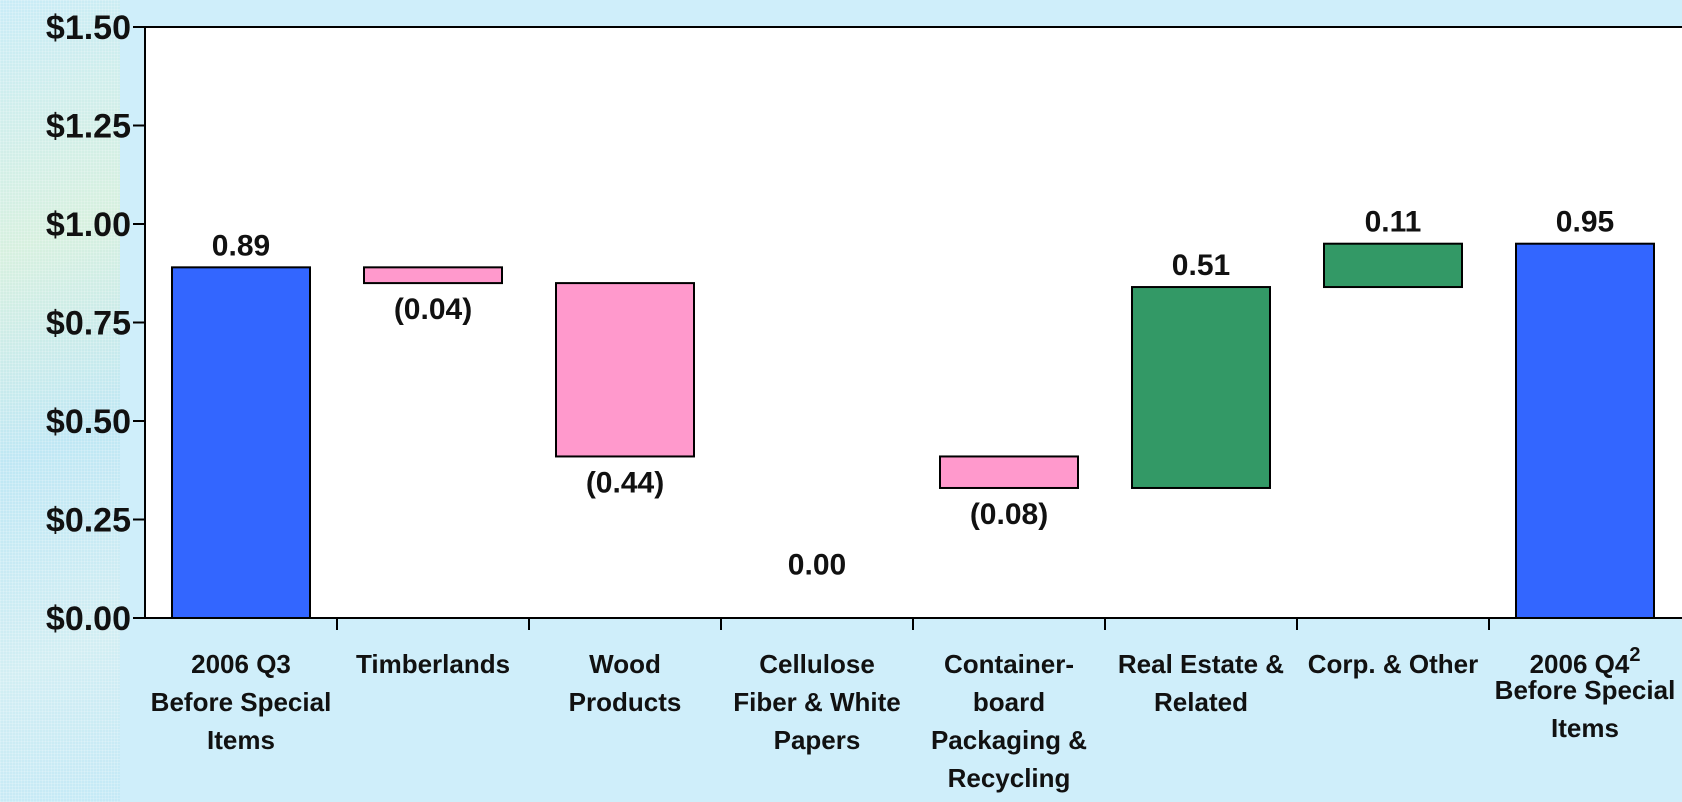 The image size is (1682, 802). What do you see at coordinates (1585, 693) in the screenshot?
I see `x-tick-label: 2006 Q42 Before Special Items` at bounding box center [1585, 693].